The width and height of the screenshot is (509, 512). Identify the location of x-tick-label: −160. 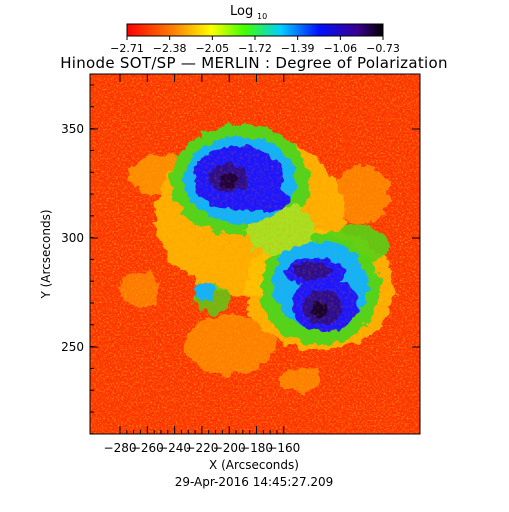
(283, 448).